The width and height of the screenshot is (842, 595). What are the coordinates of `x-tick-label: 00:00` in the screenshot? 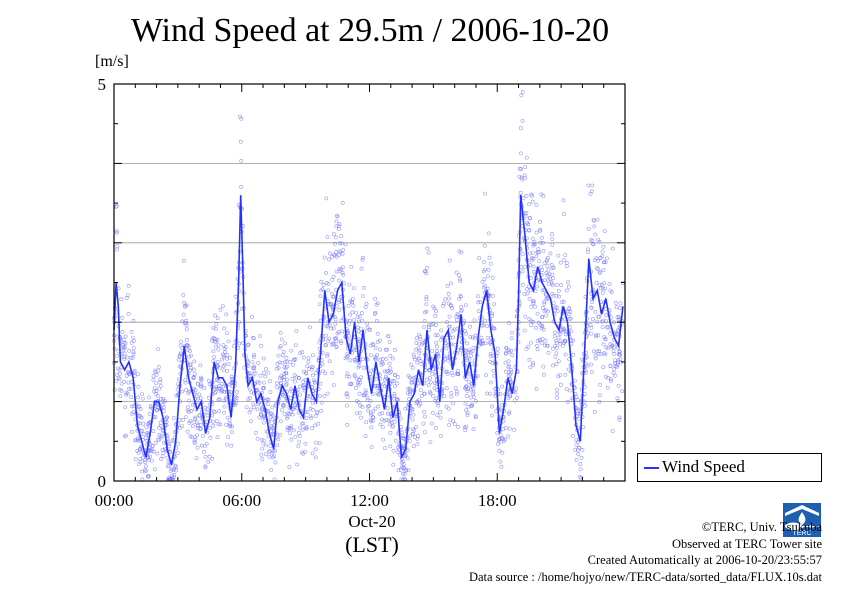 It's located at (114, 500).